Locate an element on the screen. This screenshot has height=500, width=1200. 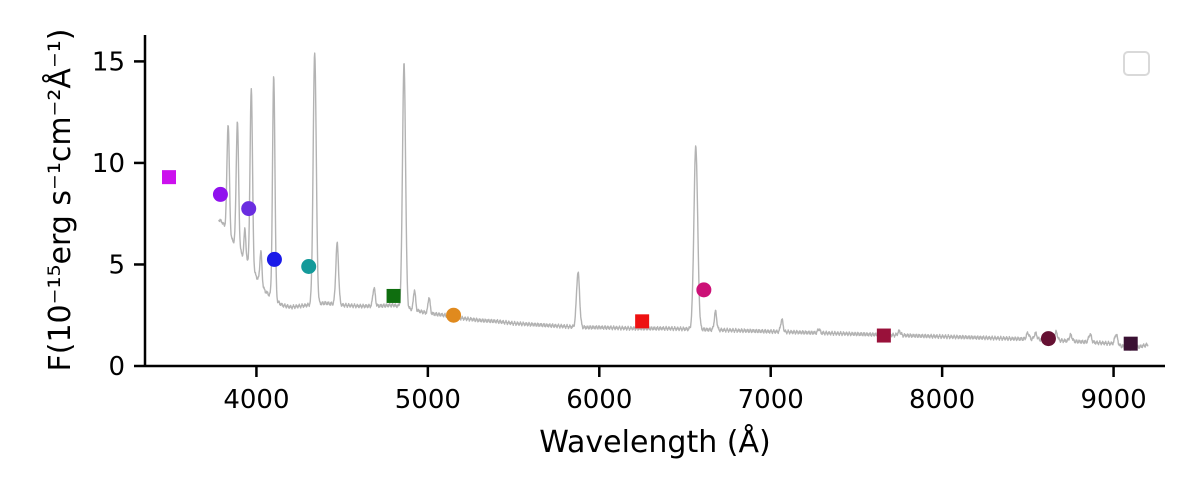
x-tick-label: 5000 is located at coordinates (428, 400).